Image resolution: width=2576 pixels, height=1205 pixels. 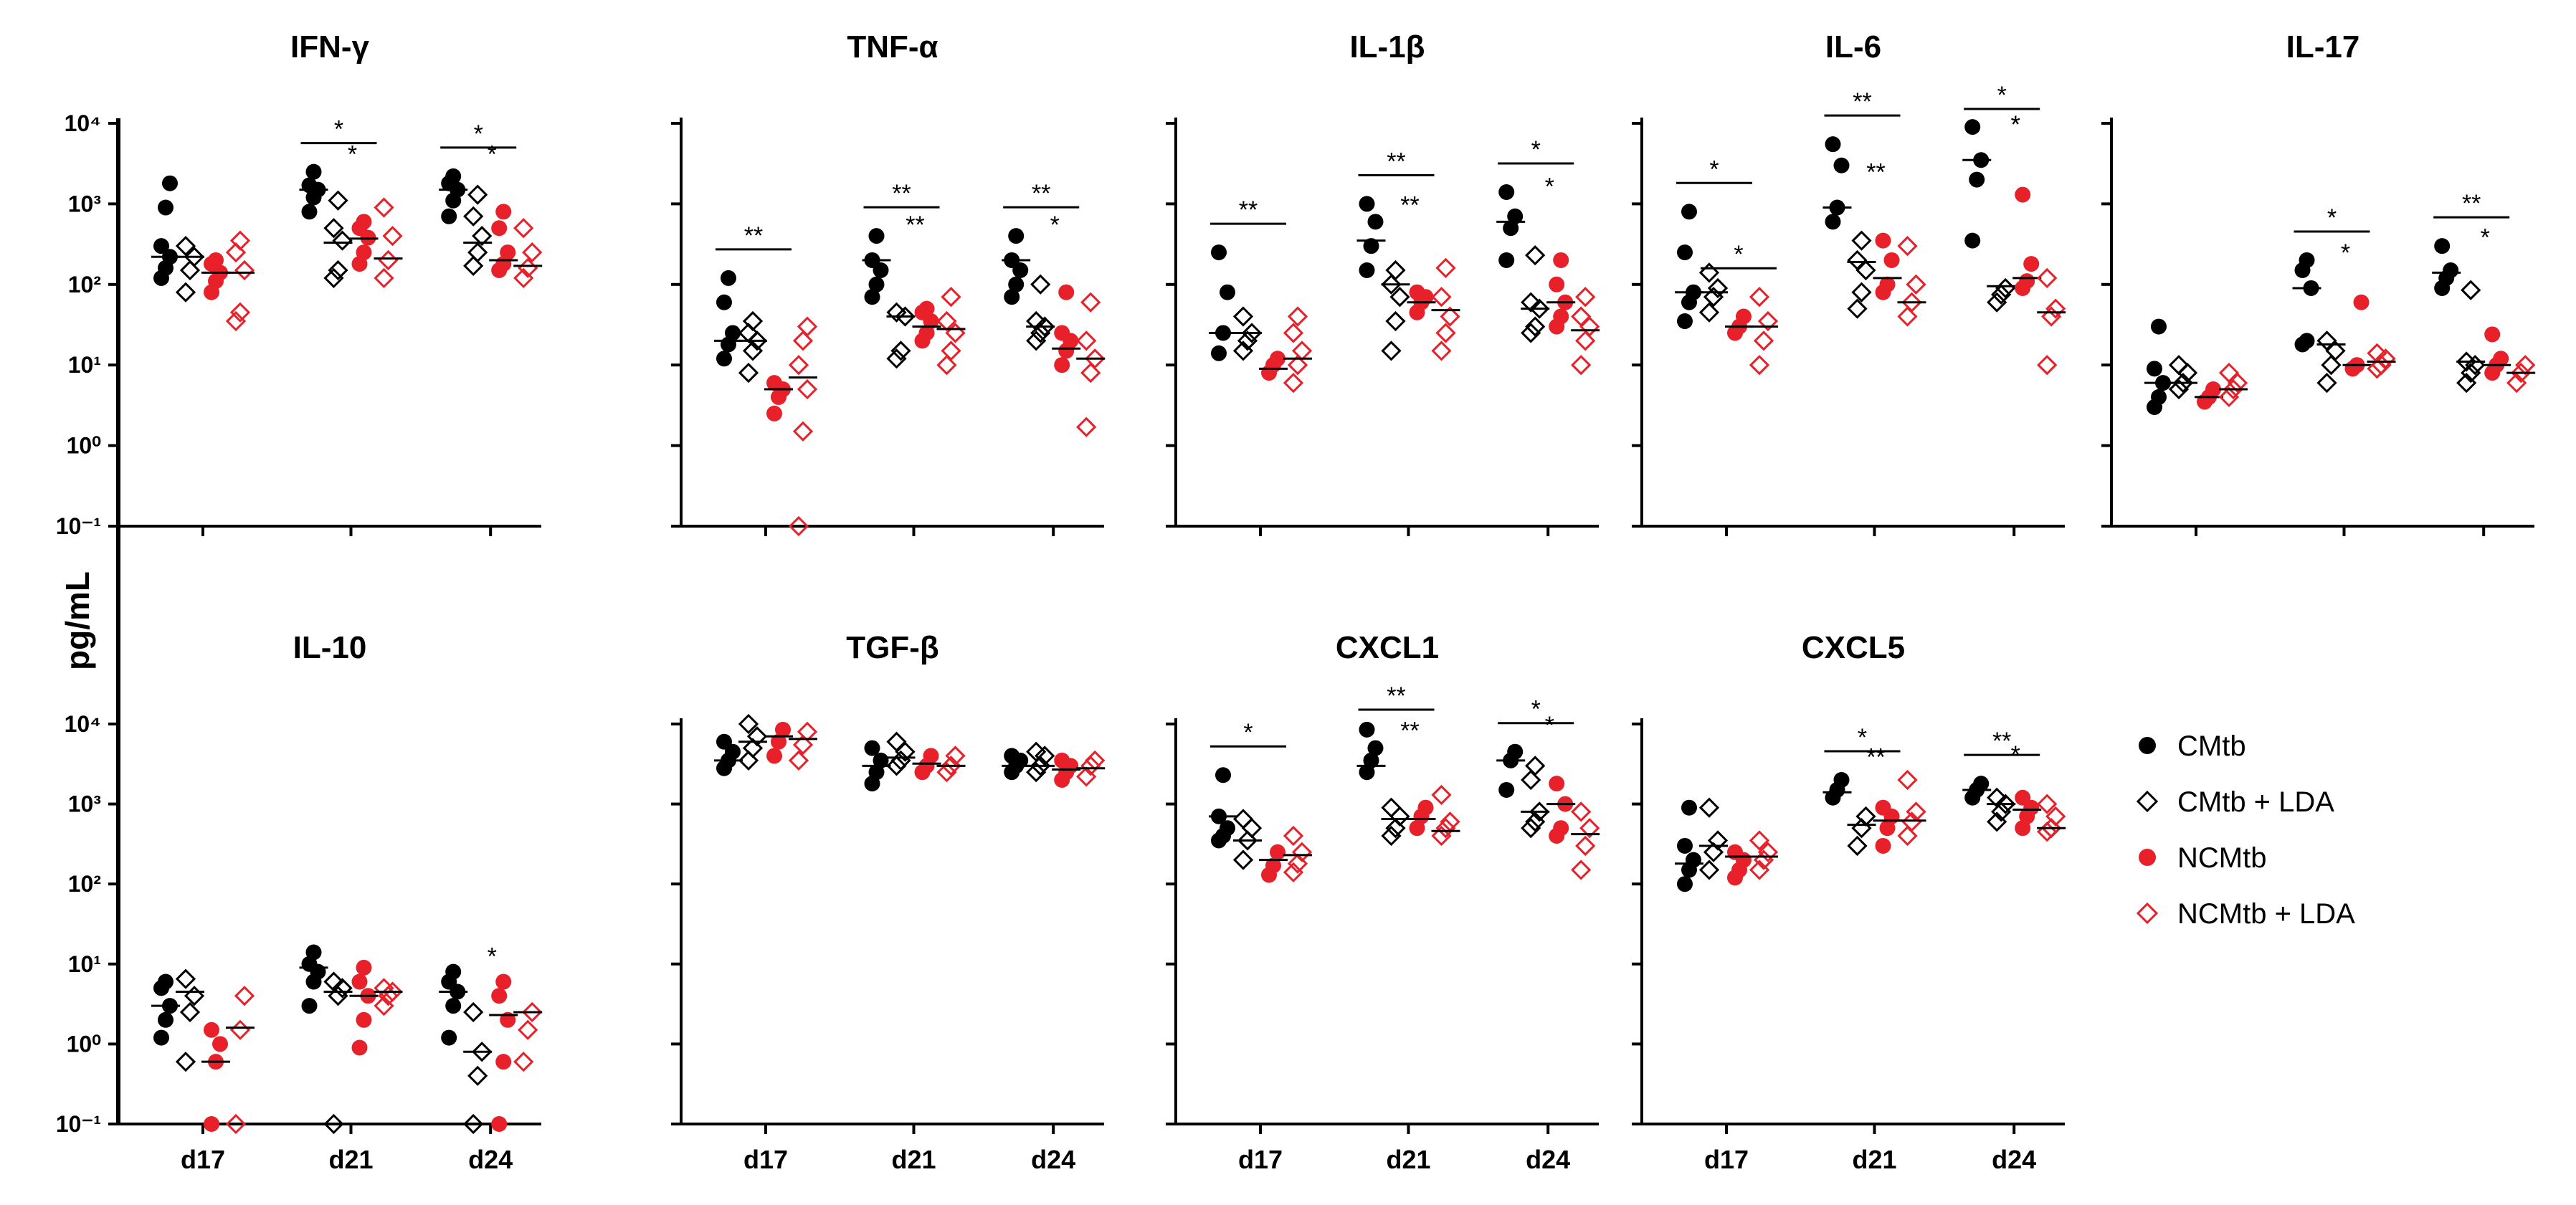 I want to click on panel-tgf: TGF-β d17 d21 d24, so click(x=888, y=902).